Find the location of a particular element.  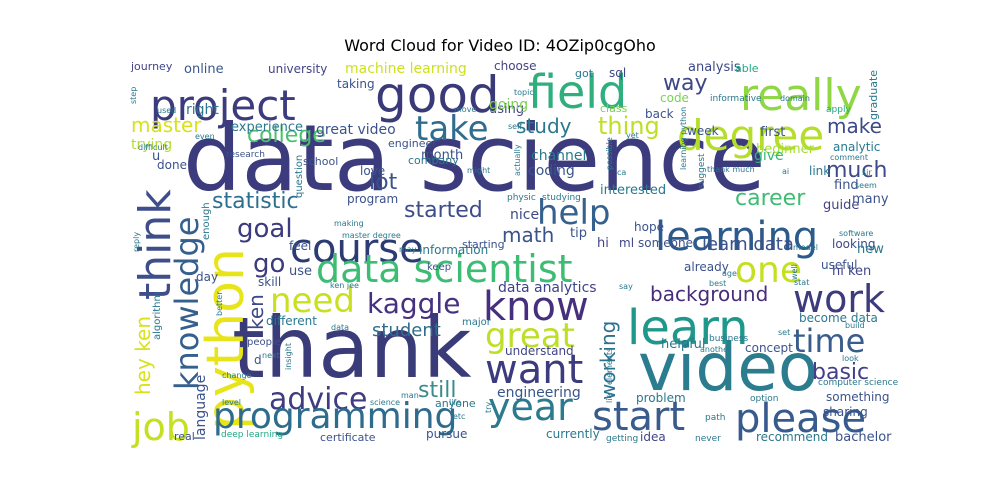

cloud-word-statistic: statistic is located at coordinates (255, 201).